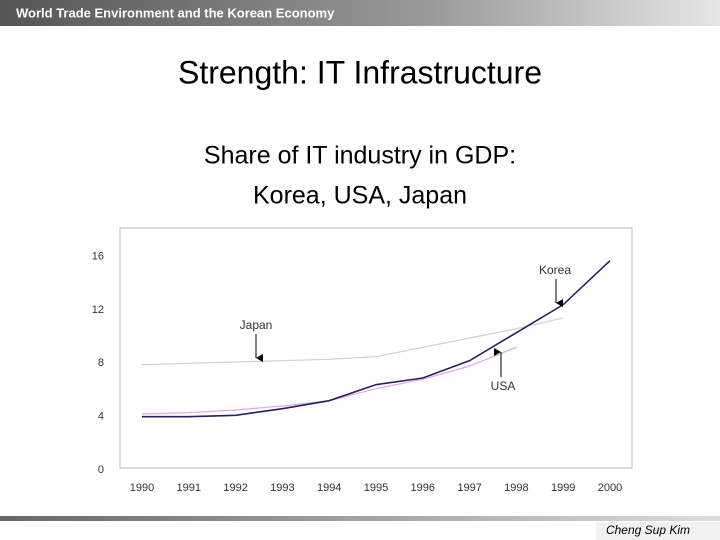  Describe the element at coordinates (189, 488) in the screenshot. I see `x-tick-label: 1991` at that location.